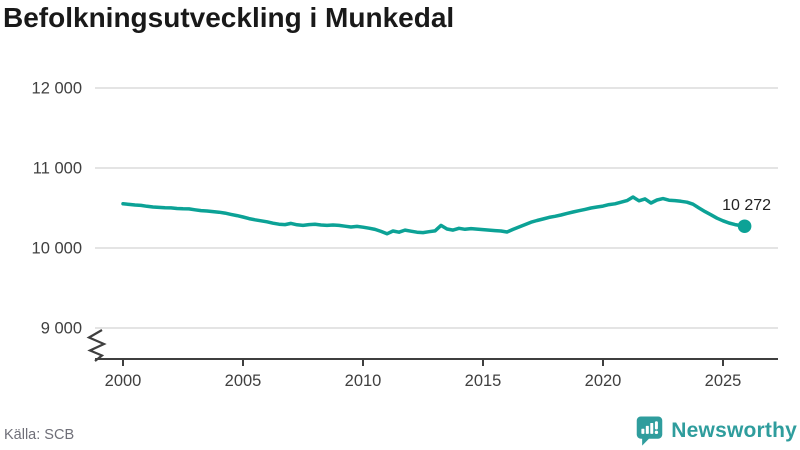 Image resolution: width=800 pixels, height=450 pixels. What do you see at coordinates (603, 381) in the screenshot?
I see `x-tick-label: 2020` at bounding box center [603, 381].